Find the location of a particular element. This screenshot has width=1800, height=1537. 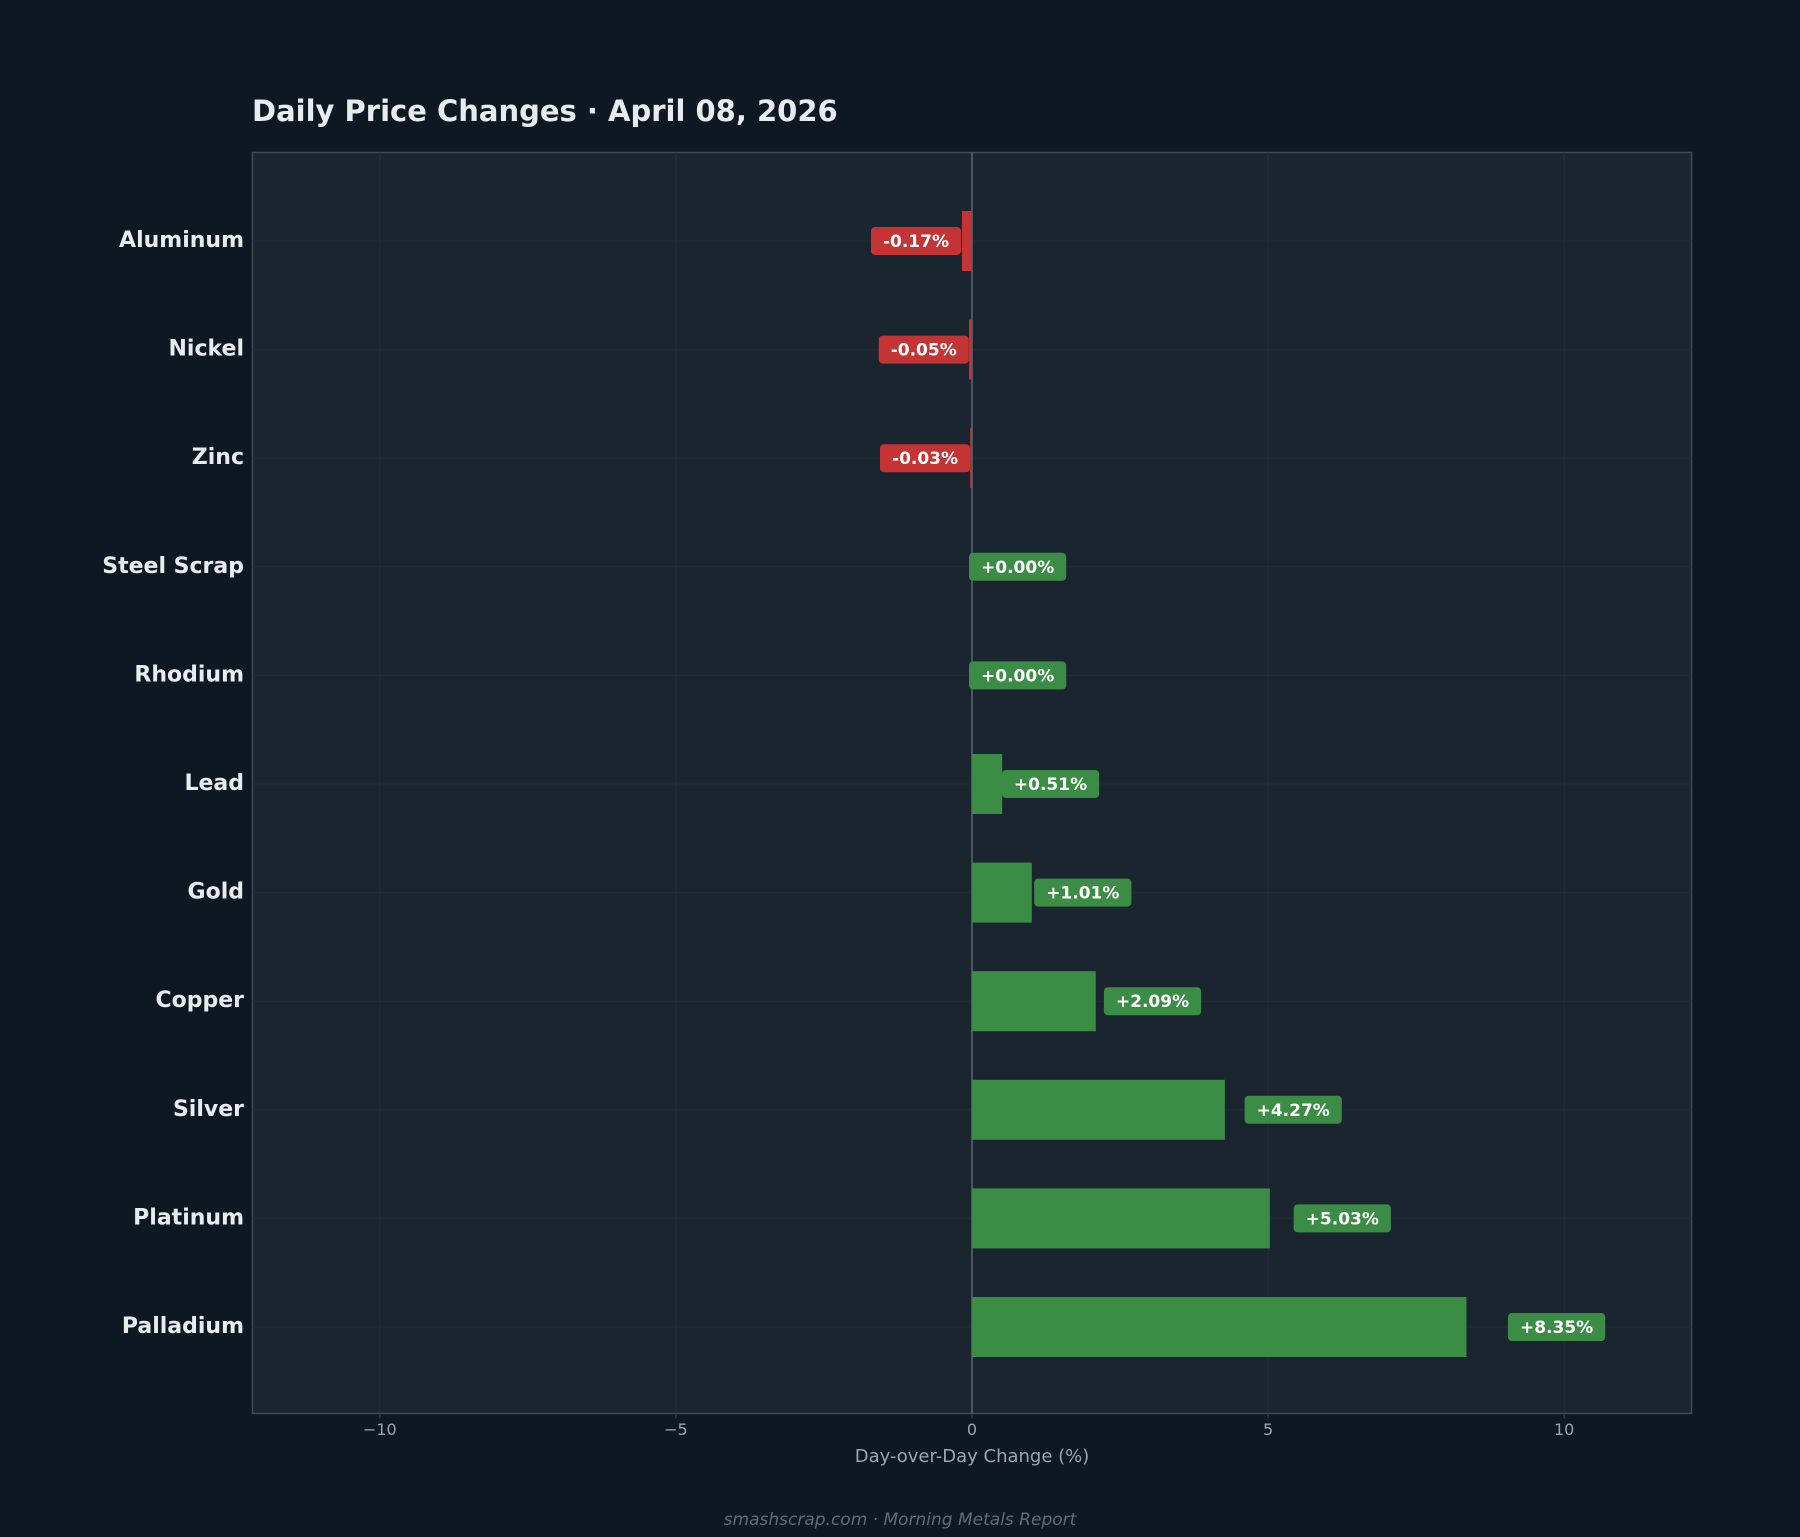

value-label: +8.35% is located at coordinates (1556, 1328).